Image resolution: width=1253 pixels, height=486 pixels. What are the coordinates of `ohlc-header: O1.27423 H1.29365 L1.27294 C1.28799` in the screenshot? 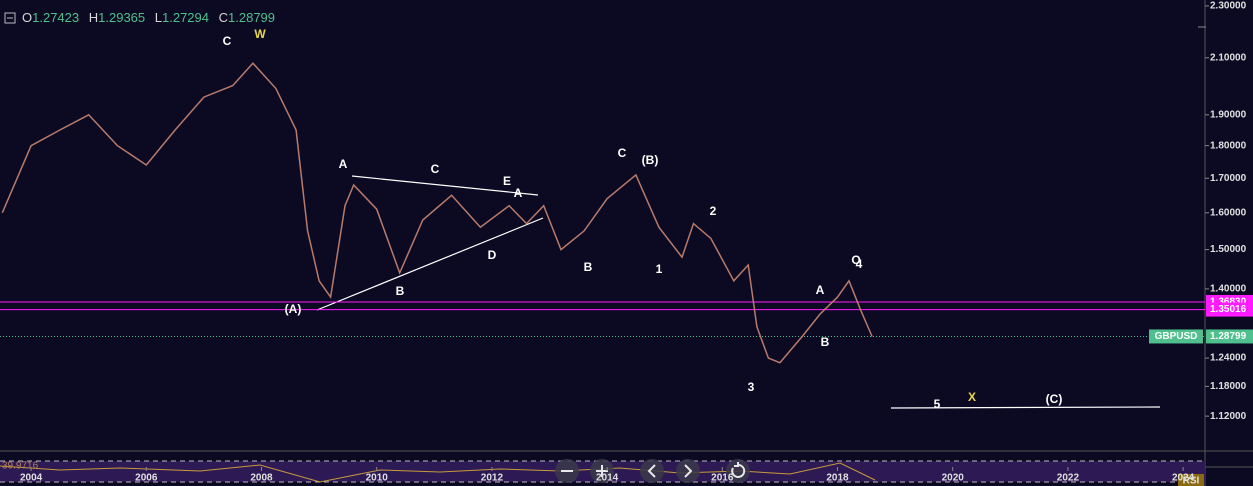 It's located at (148, 17).